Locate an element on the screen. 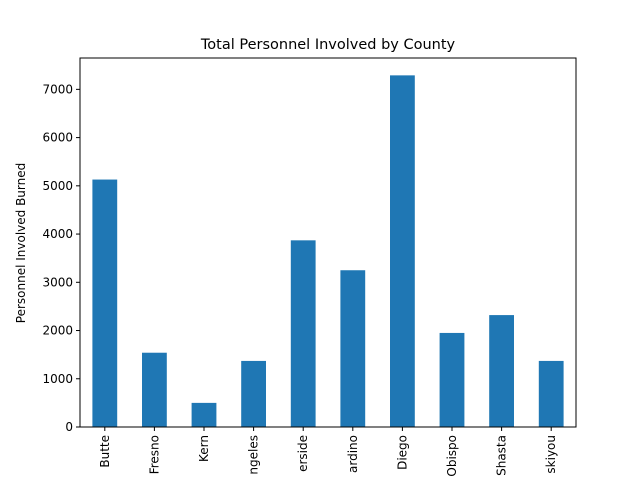 The width and height of the screenshot is (640, 480). x-tick-label: skiyou is located at coordinates (551, 454).